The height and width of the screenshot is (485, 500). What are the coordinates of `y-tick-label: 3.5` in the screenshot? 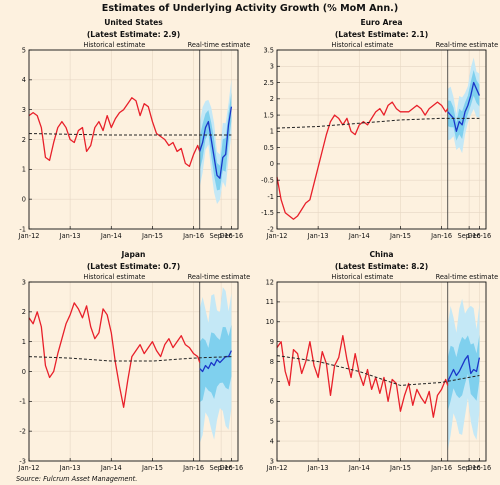 It's located at (269, 50).